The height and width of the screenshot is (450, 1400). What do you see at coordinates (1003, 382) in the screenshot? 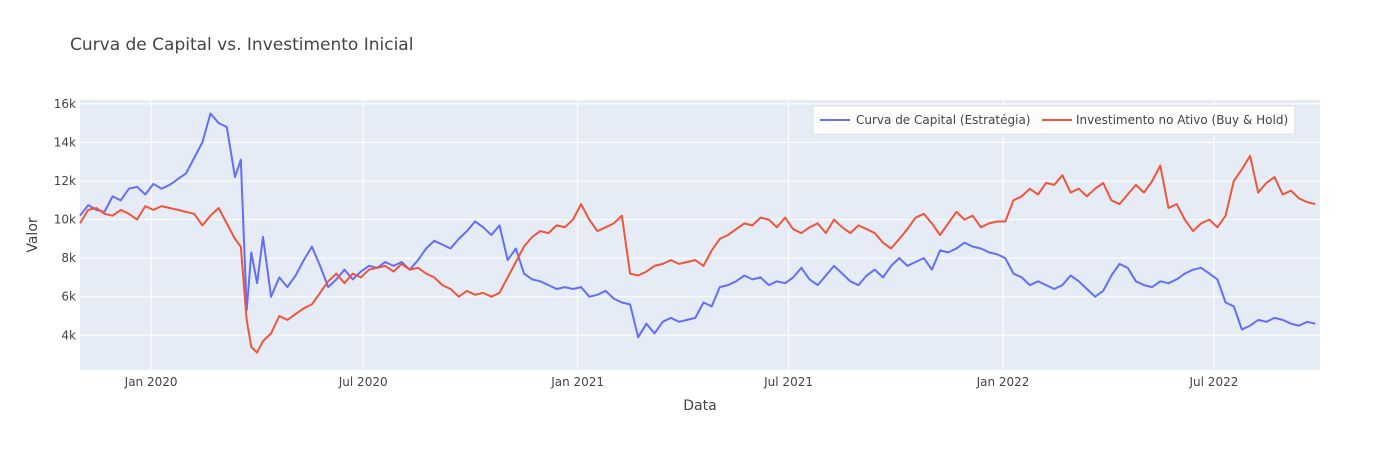
I see `x-tick-label: Jan 2022` at bounding box center [1003, 382].